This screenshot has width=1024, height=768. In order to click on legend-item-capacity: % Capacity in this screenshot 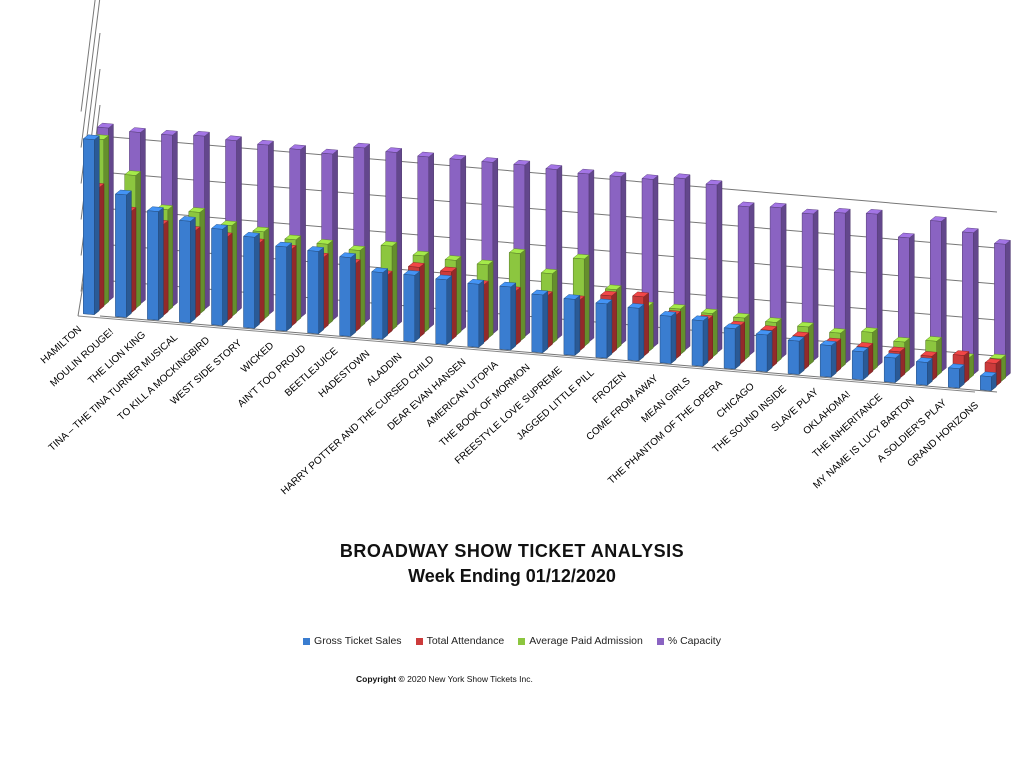, I will do `click(688, 641)`.